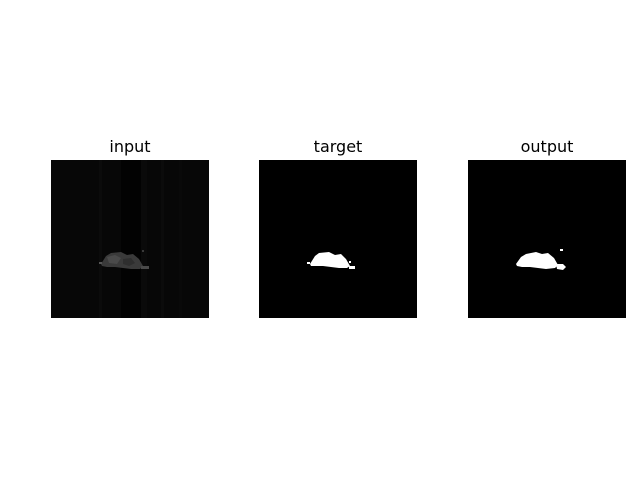 The width and height of the screenshot is (640, 480). I want to click on target-panel: target, so click(338, 228).